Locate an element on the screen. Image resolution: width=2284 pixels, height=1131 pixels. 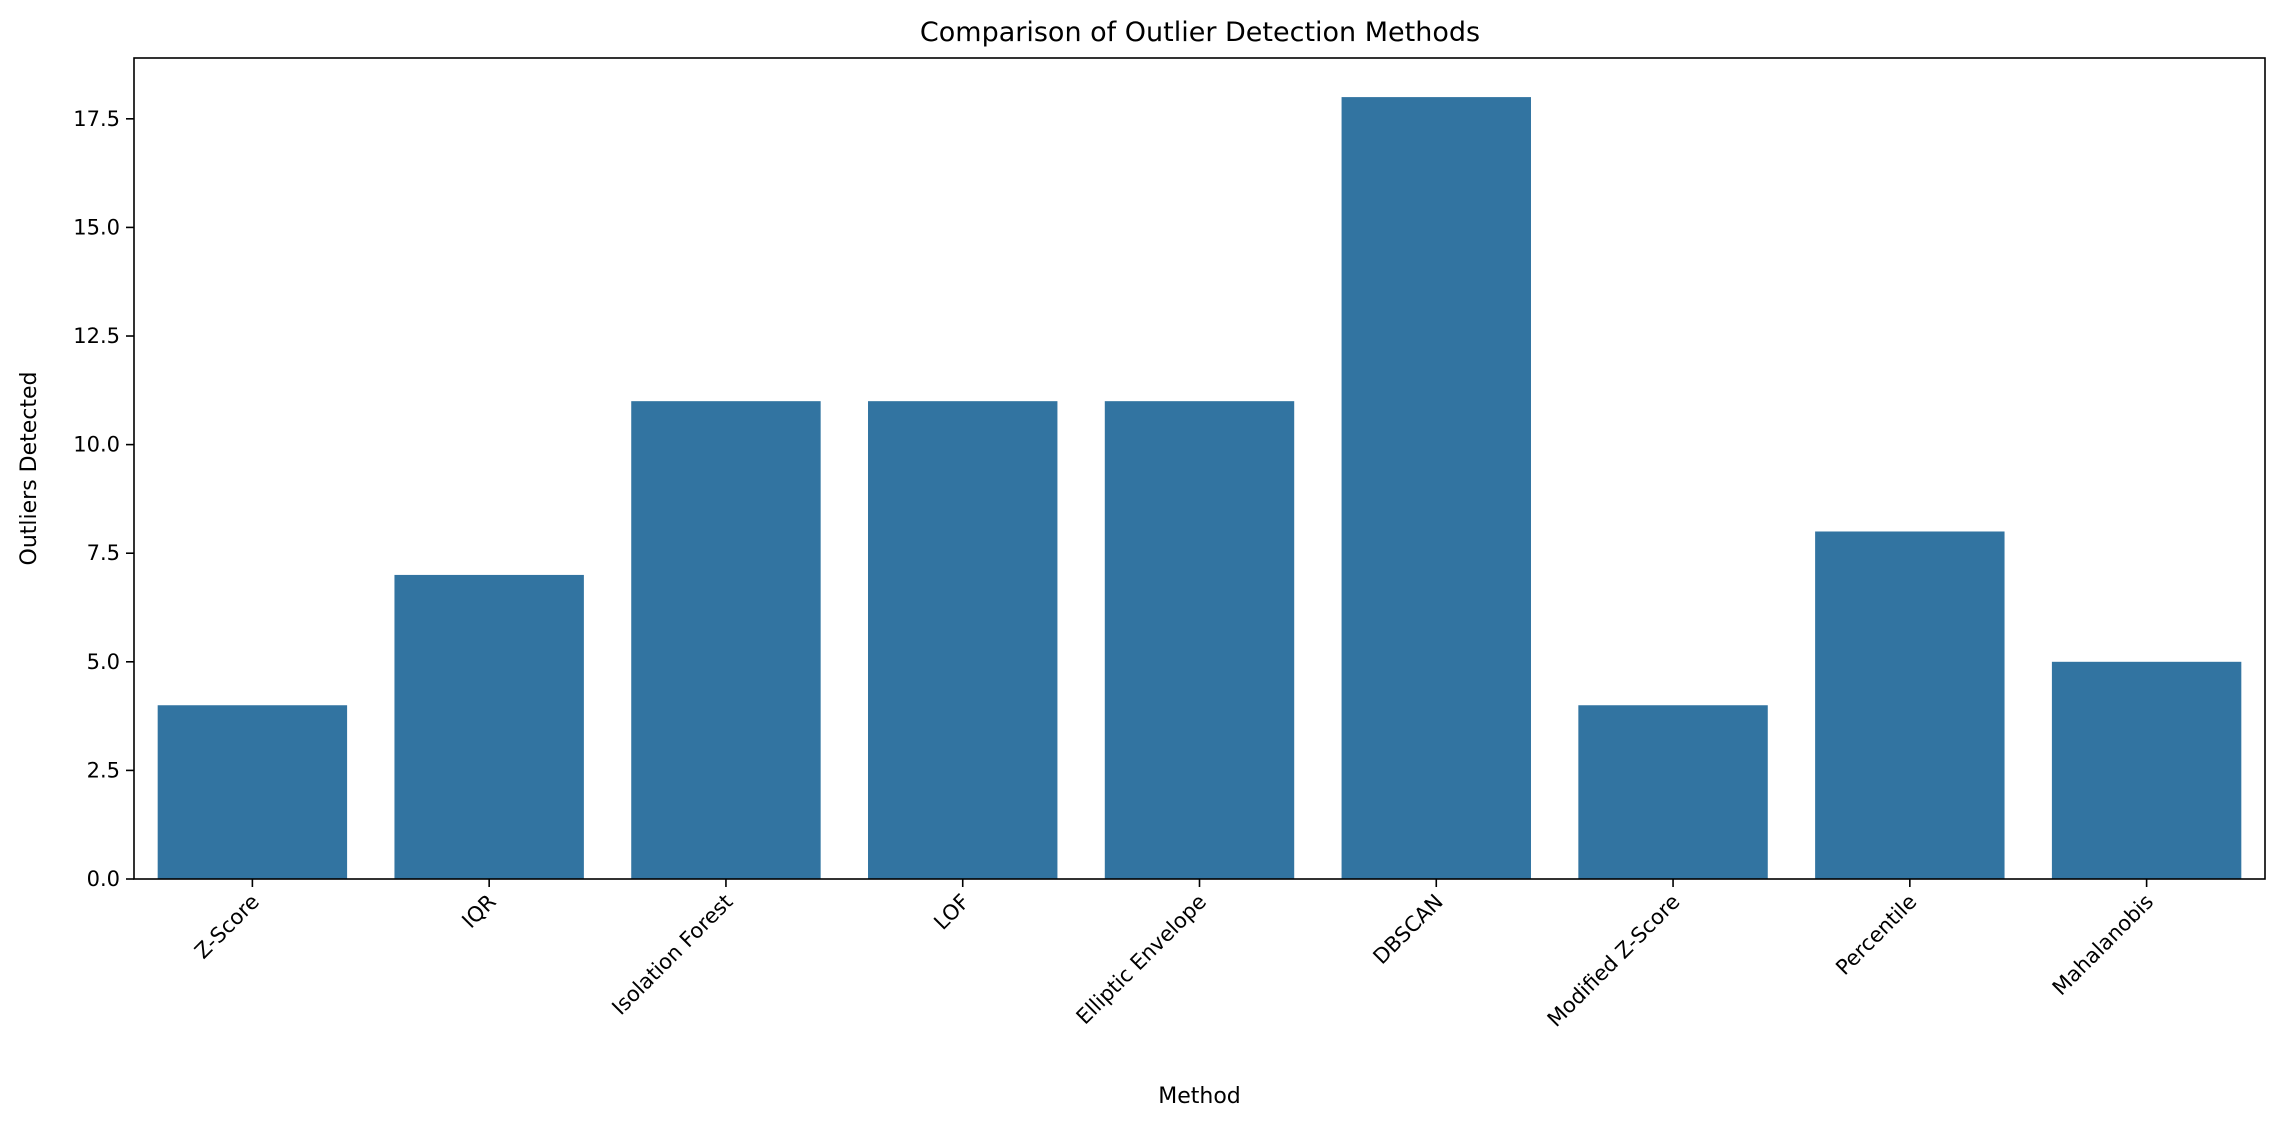
y-tick-label: 17.5 is located at coordinates (96, 119).